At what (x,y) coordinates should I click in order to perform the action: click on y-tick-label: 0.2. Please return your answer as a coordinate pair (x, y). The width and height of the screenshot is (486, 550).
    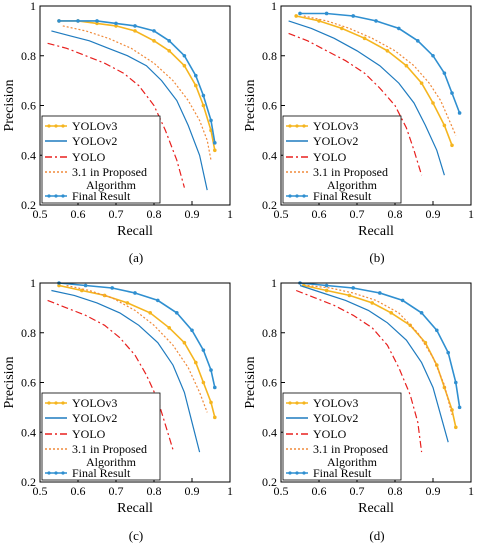
    Looking at the image, I should click on (28, 205).